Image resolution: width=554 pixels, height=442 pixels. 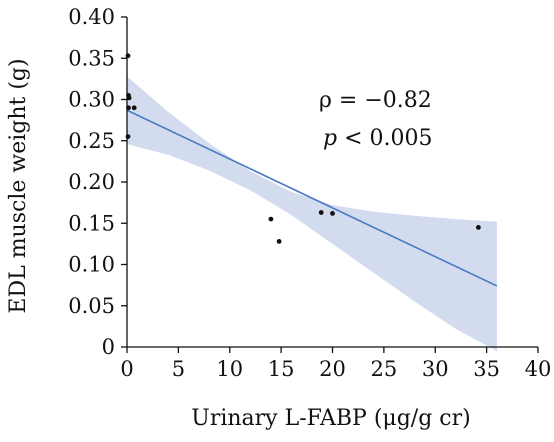 What do you see at coordinates (91, 265) in the screenshot?
I see `y-tick-label: 0.10` at bounding box center [91, 265].